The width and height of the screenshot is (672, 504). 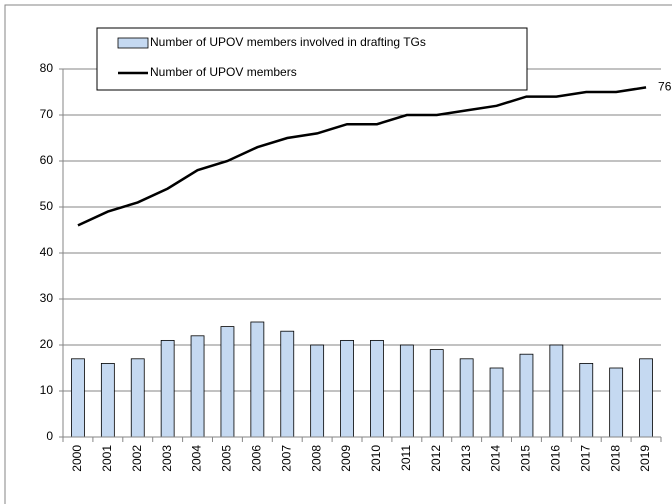 I want to click on y-tick-label: 10, so click(x=47, y=390).